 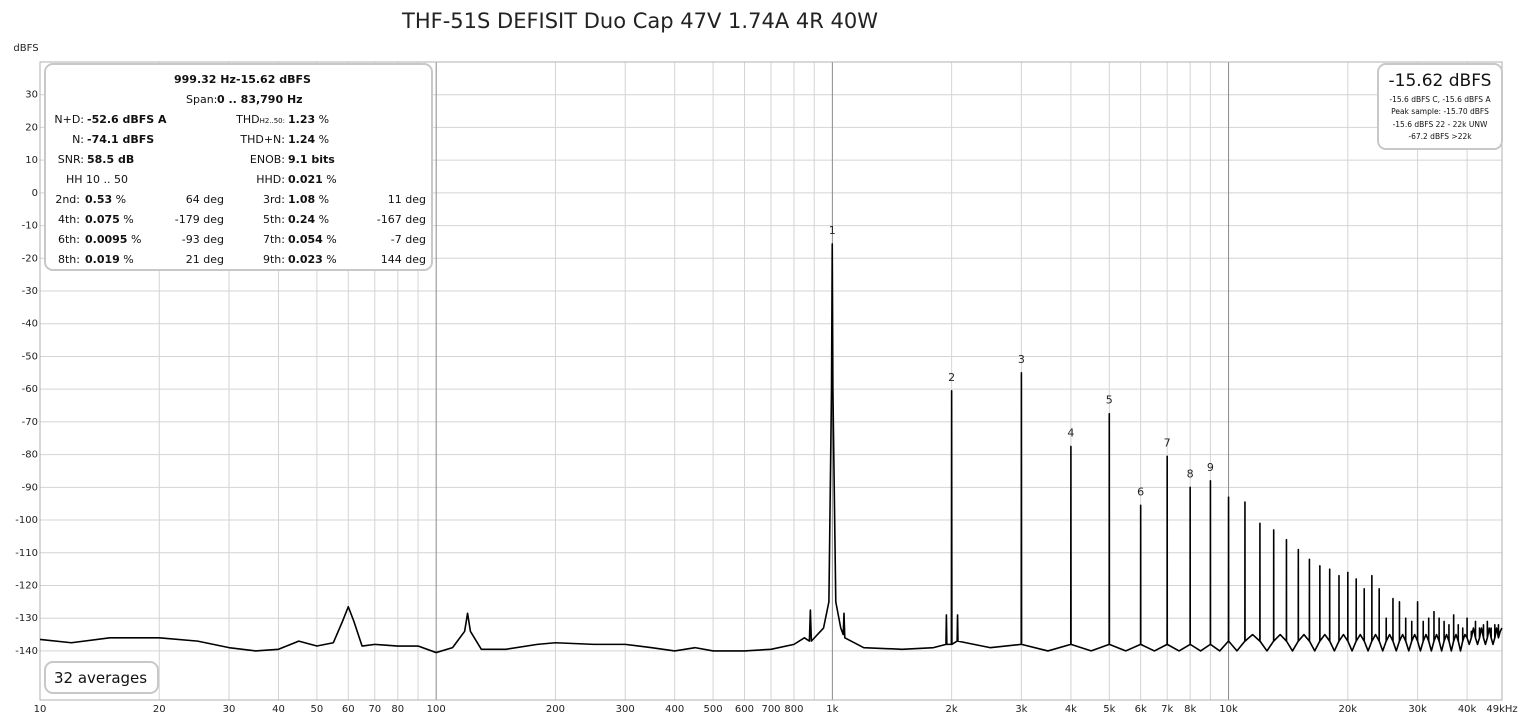 I want to click on y-tick-label: -80, so click(x=30, y=455).